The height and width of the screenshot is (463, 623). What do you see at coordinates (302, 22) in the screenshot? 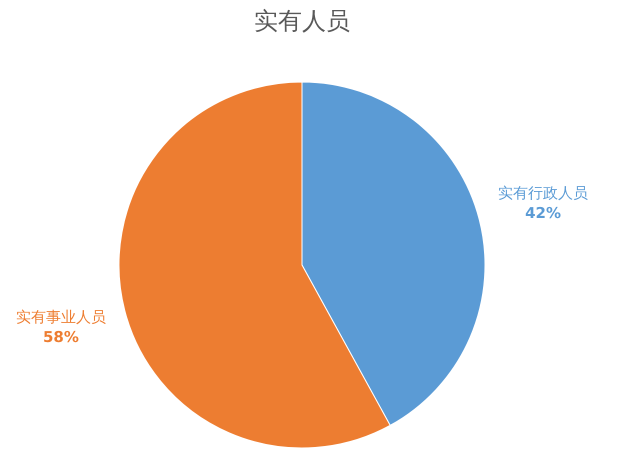
I see `title: 实有人员` at bounding box center [302, 22].